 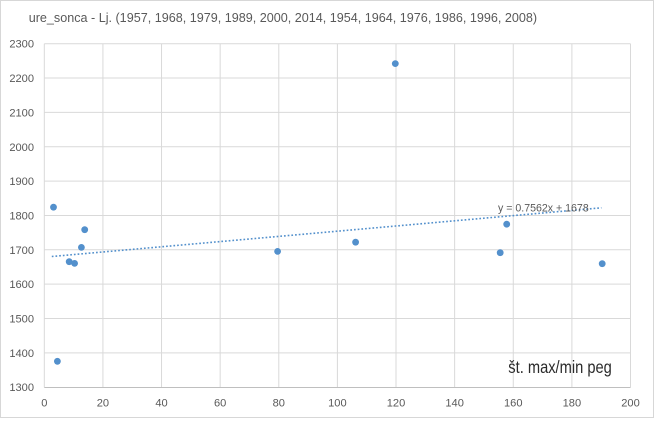 What do you see at coordinates (21, 148) in the screenshot?
I see `svg-text: 2000` at bounding box center [21, 148].